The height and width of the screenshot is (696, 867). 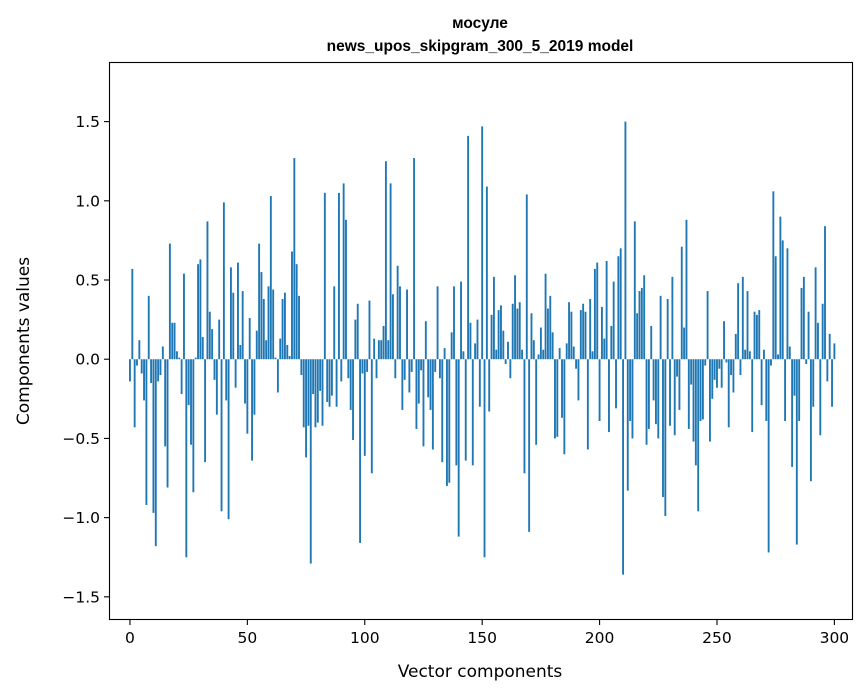 What do you see at coordinates (86, 359) in the screenshot?
I see `y-axis-ticks: −1.5 −1.0 −0.5 0.0 0.5 1.0 1.5` at bounding box center [86, 359].